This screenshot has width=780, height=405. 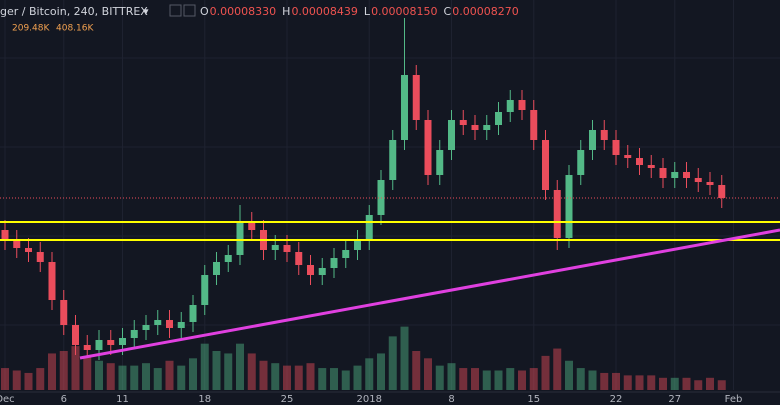 I want to click on ohlc-key: L, so click(x=367, y=11).